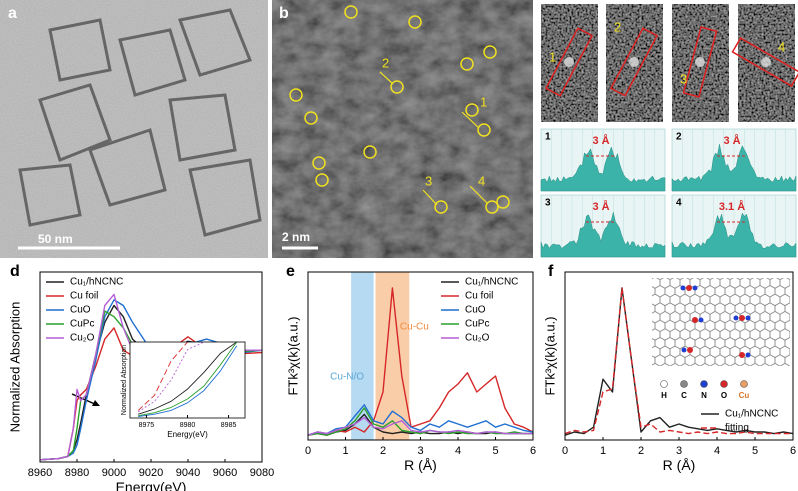 The image size is (798, 491). Describe the element at coordinates (664, 395) in the screenshot. I see `atom-label: H` at that location.